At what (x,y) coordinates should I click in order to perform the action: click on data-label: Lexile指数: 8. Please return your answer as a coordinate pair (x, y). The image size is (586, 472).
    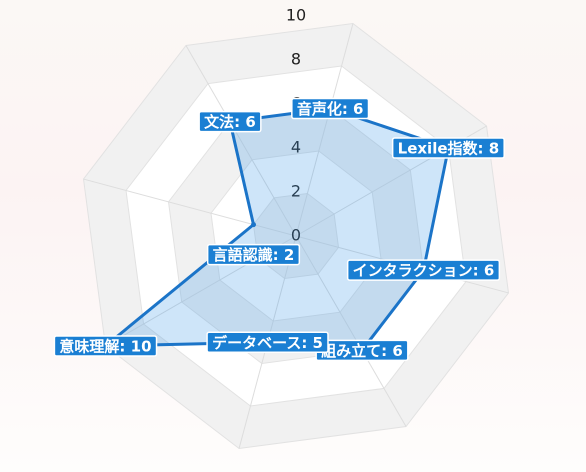
    Looking at the image, I should click on (448, 148).